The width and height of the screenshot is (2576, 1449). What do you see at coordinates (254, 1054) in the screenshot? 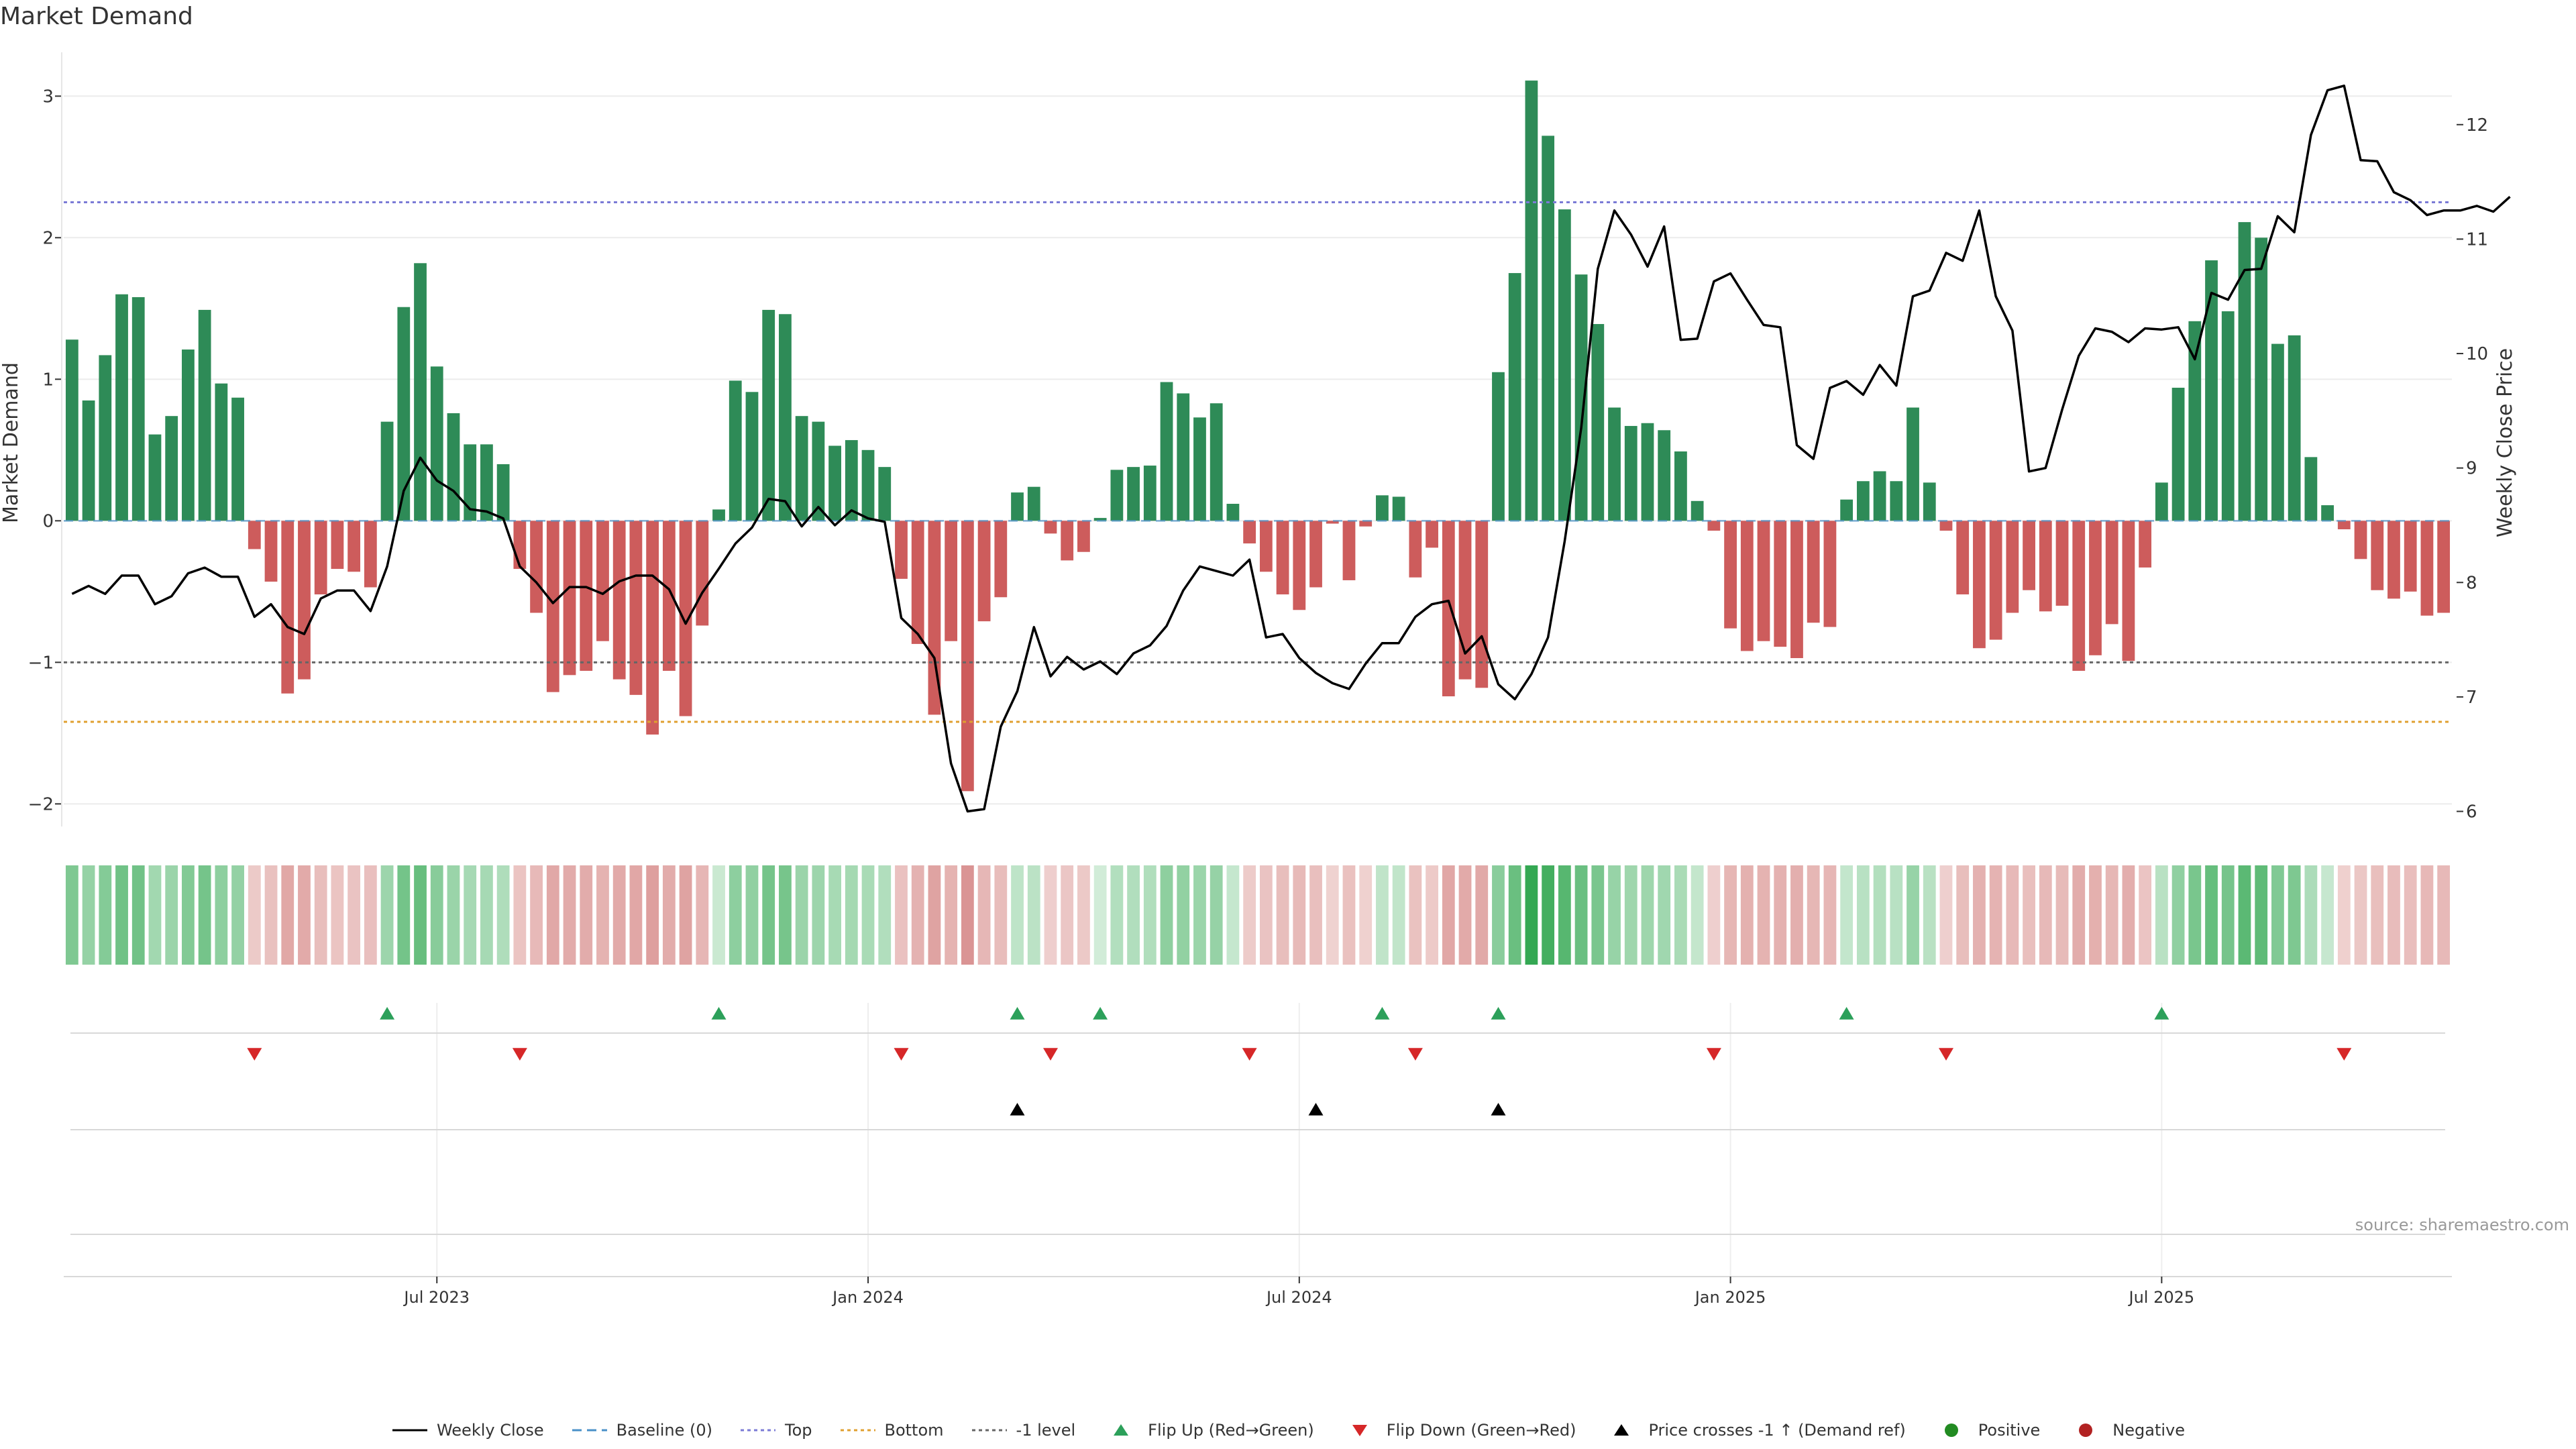
I see `flip-down-marker` at bounding box center [254, 1054].